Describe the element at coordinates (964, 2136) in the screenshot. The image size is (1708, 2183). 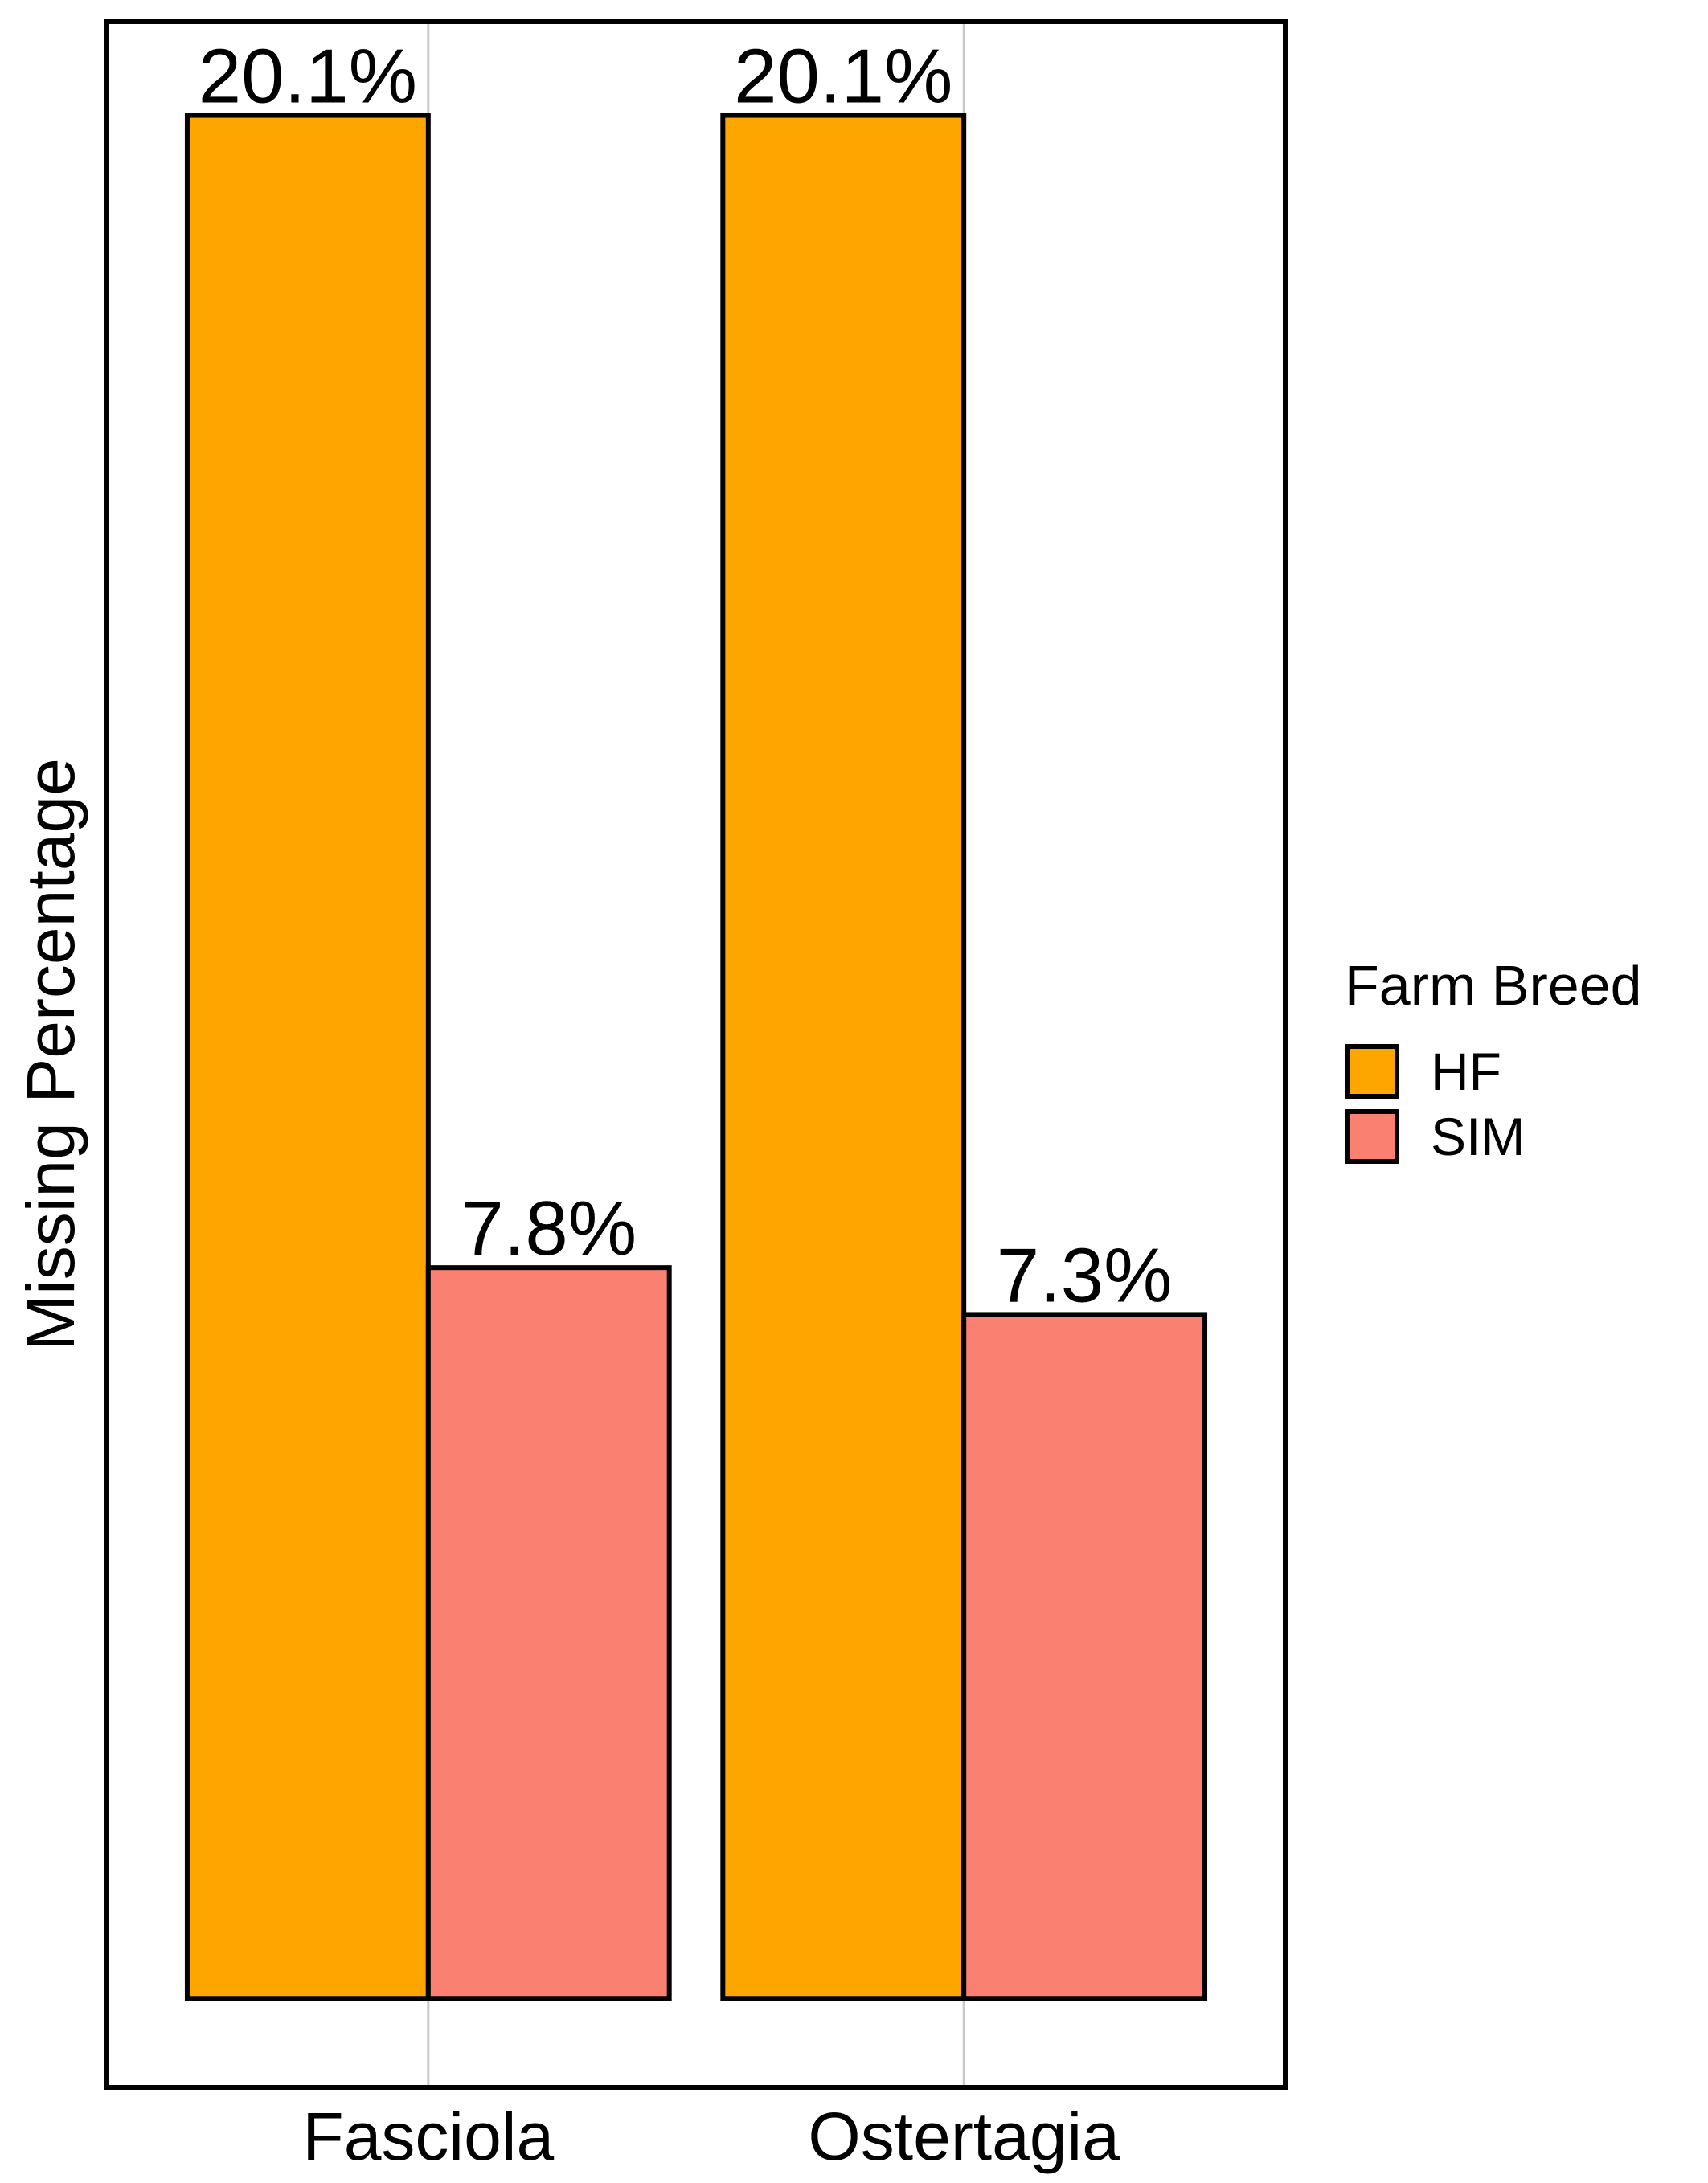
I see `x-tick-label-ostertagia: Ostertagia` at that location.